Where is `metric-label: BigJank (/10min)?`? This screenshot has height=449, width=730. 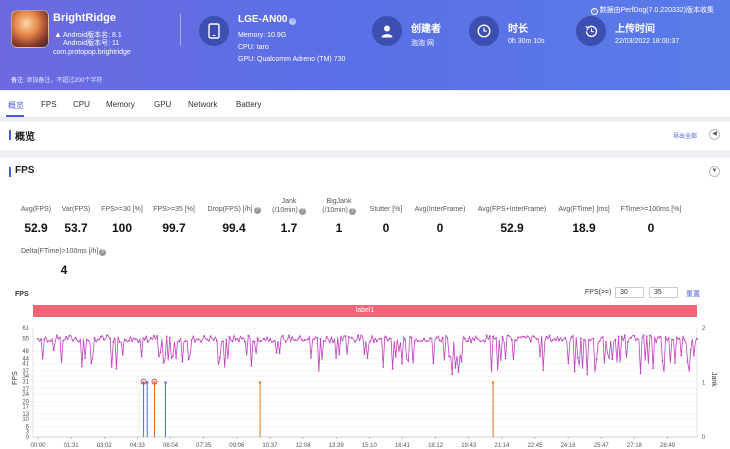
metric-label: BigJank (/10min)? is located at coordinates (339, 206).